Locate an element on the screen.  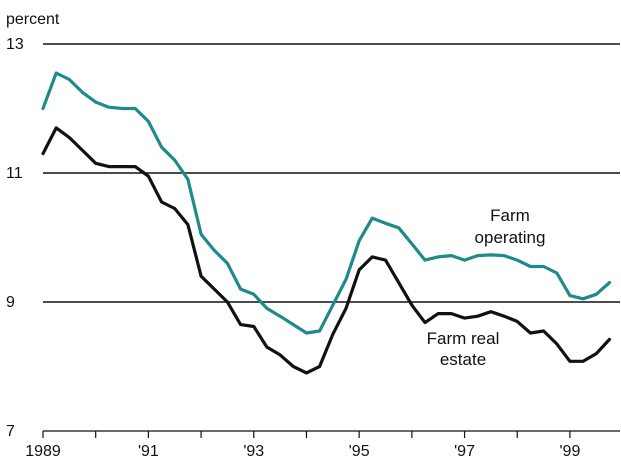
y-tick-labels: 7 9 11 13 is located at coordinates (15, 238).